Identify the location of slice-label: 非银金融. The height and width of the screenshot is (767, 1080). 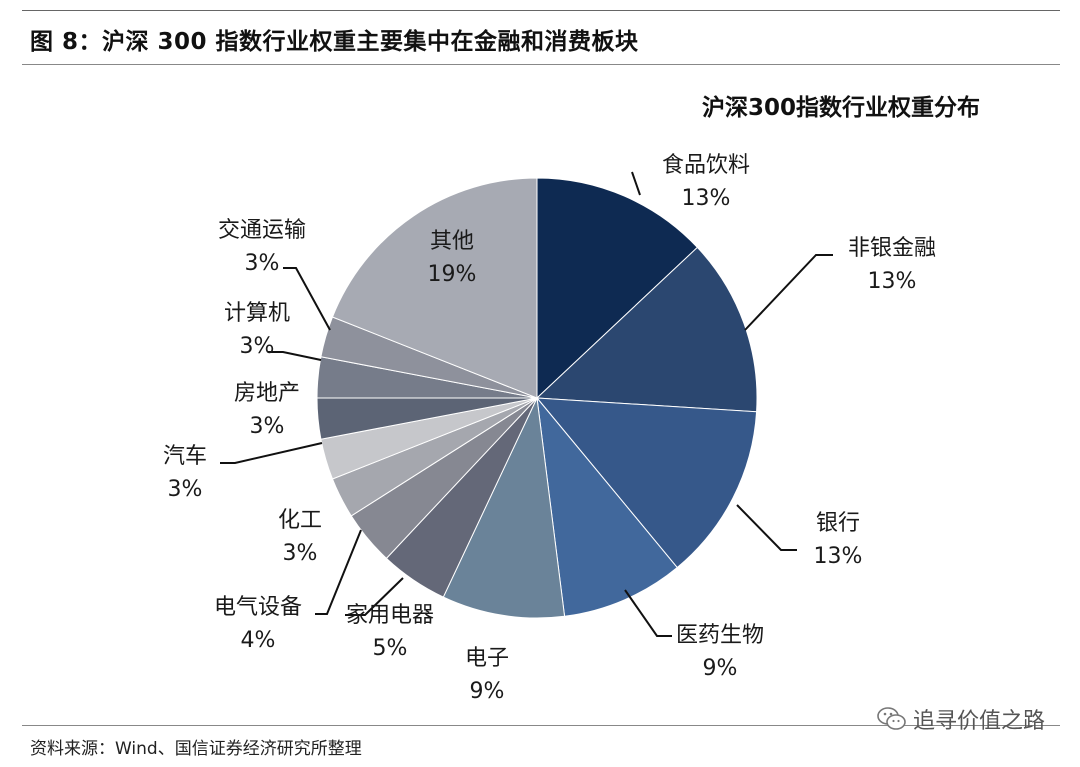
(892, 248).